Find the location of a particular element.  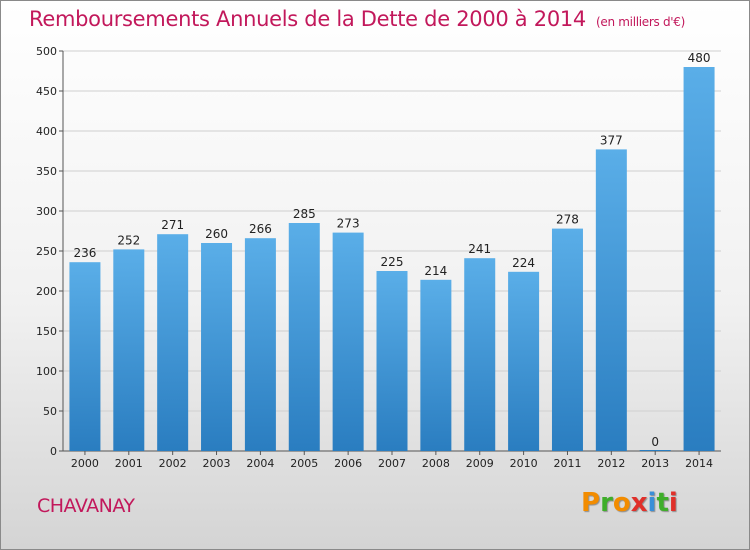

x-tick-label-2009: 2009 is located at coordinates (480, 463).